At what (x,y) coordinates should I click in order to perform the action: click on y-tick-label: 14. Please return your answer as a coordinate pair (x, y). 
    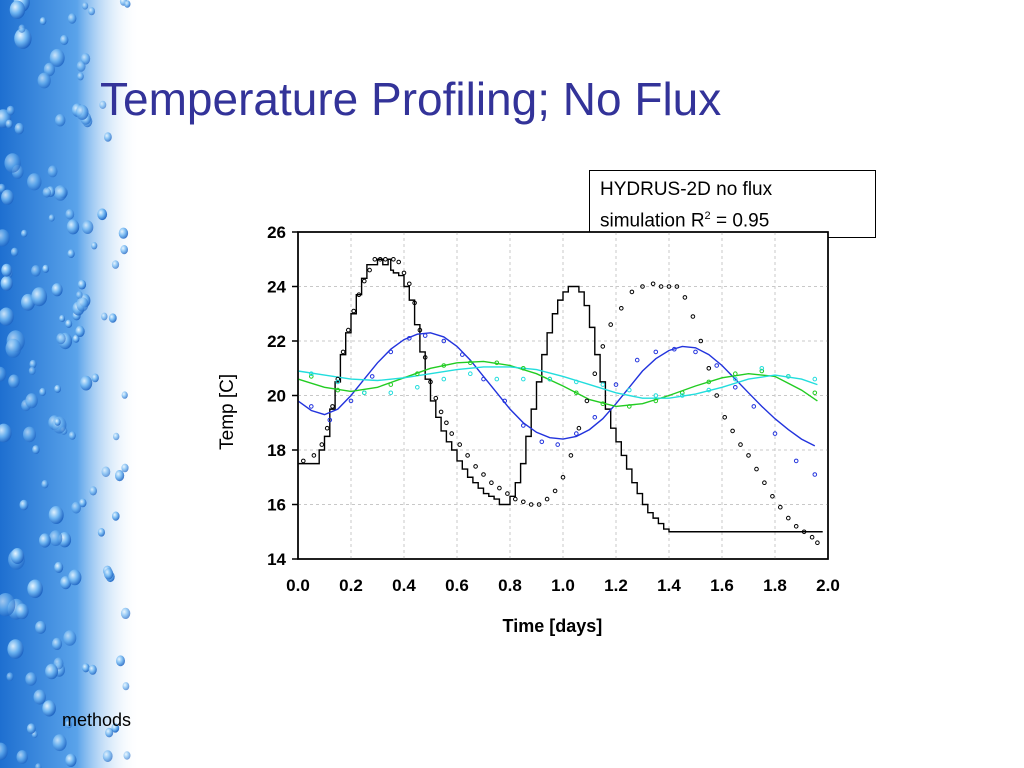
    Looking at the image, I should click on (276, 559).